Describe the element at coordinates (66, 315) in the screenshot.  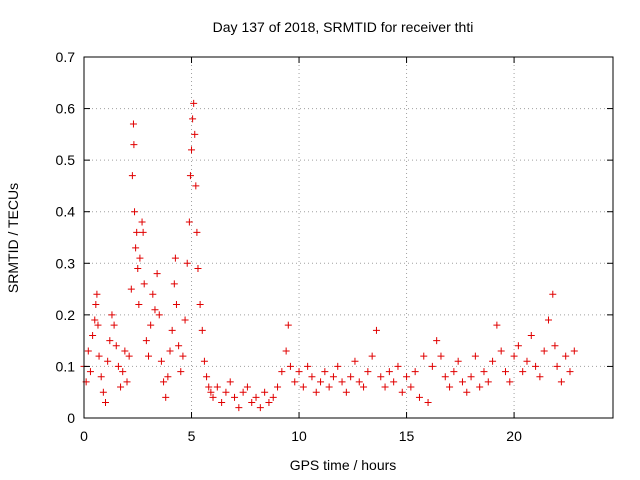
I see `y-tick-label: 0.2` at that location.